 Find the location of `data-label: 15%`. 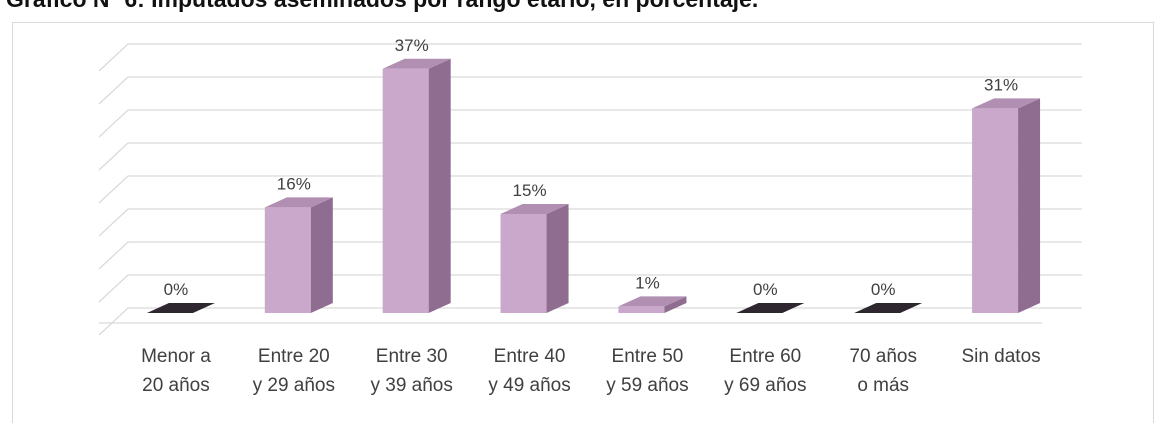

data-label: 15% is located at coordinates (530, 190).